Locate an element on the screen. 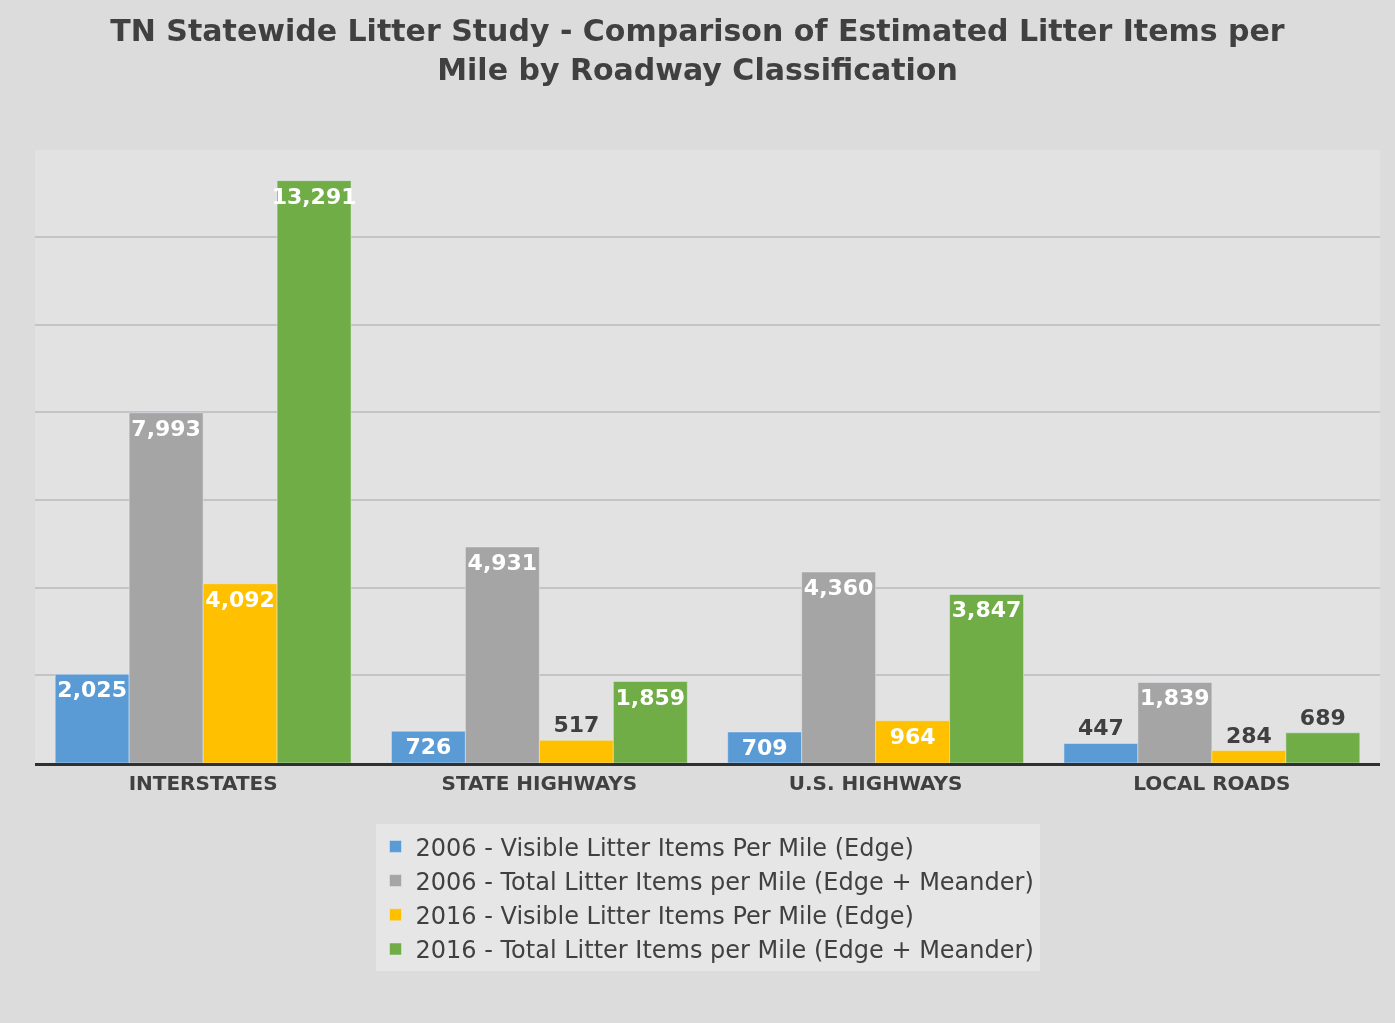  data-label: 284 is located at coordinates (1248, 735).